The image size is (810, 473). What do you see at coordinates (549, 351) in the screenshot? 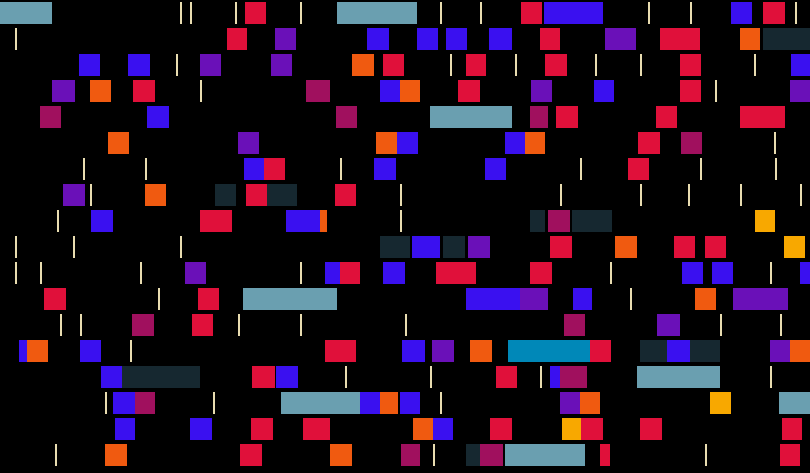
I see `color-block-cyan` at bounding box center [549, 351].